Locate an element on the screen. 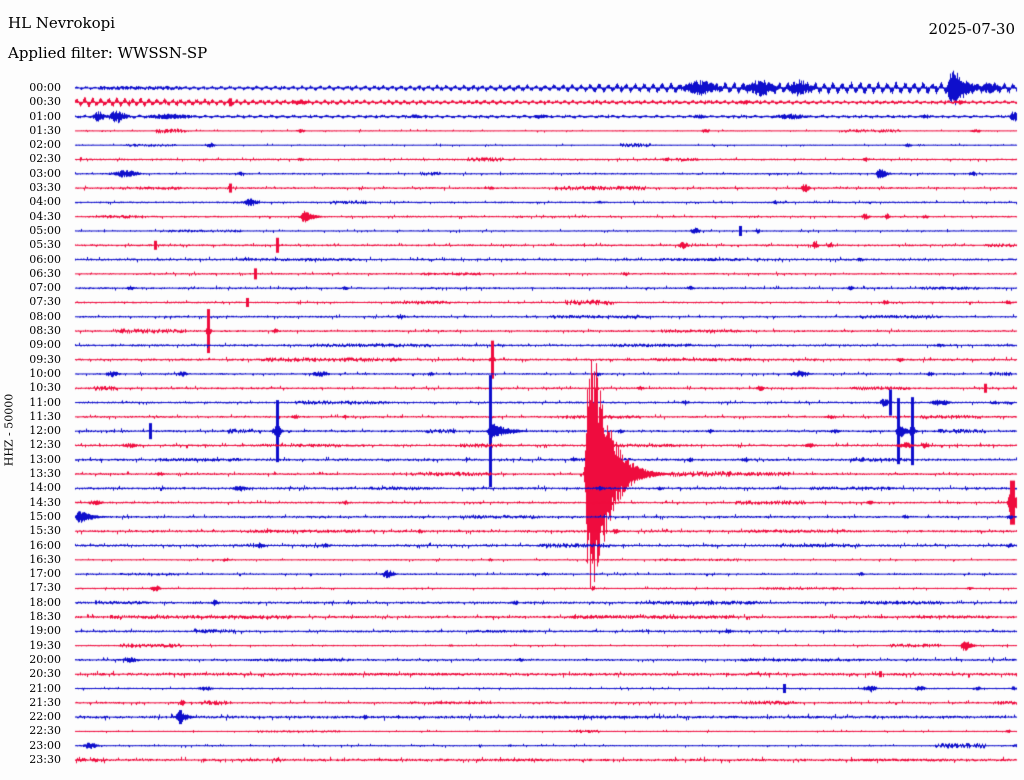 This screenshot has width=1024, height=780. time-label-1530: 15:30 is located at coordinates (45, 531).